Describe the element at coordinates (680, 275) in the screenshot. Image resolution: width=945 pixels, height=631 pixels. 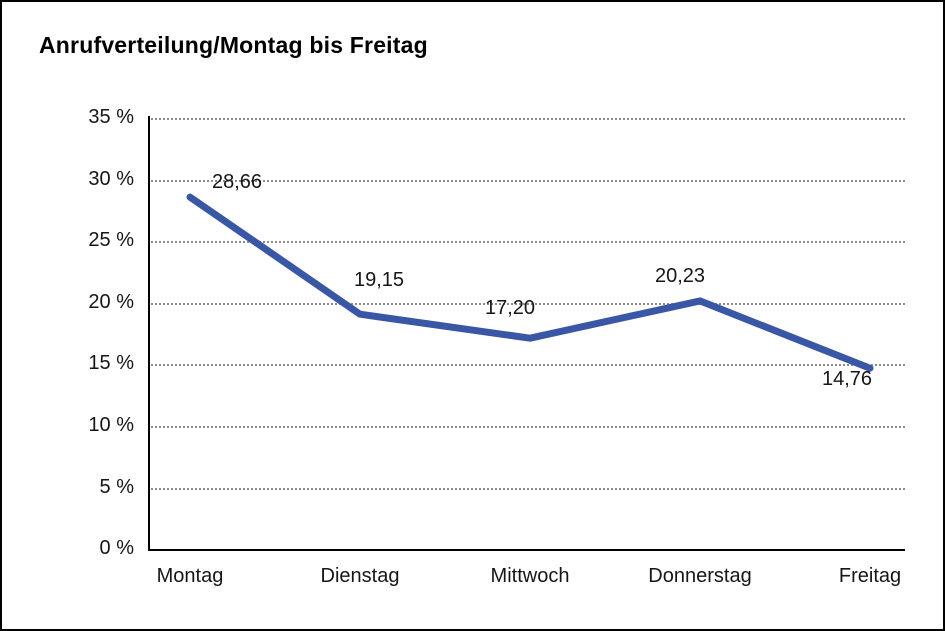
I see `value-label: 20,23` at that location.